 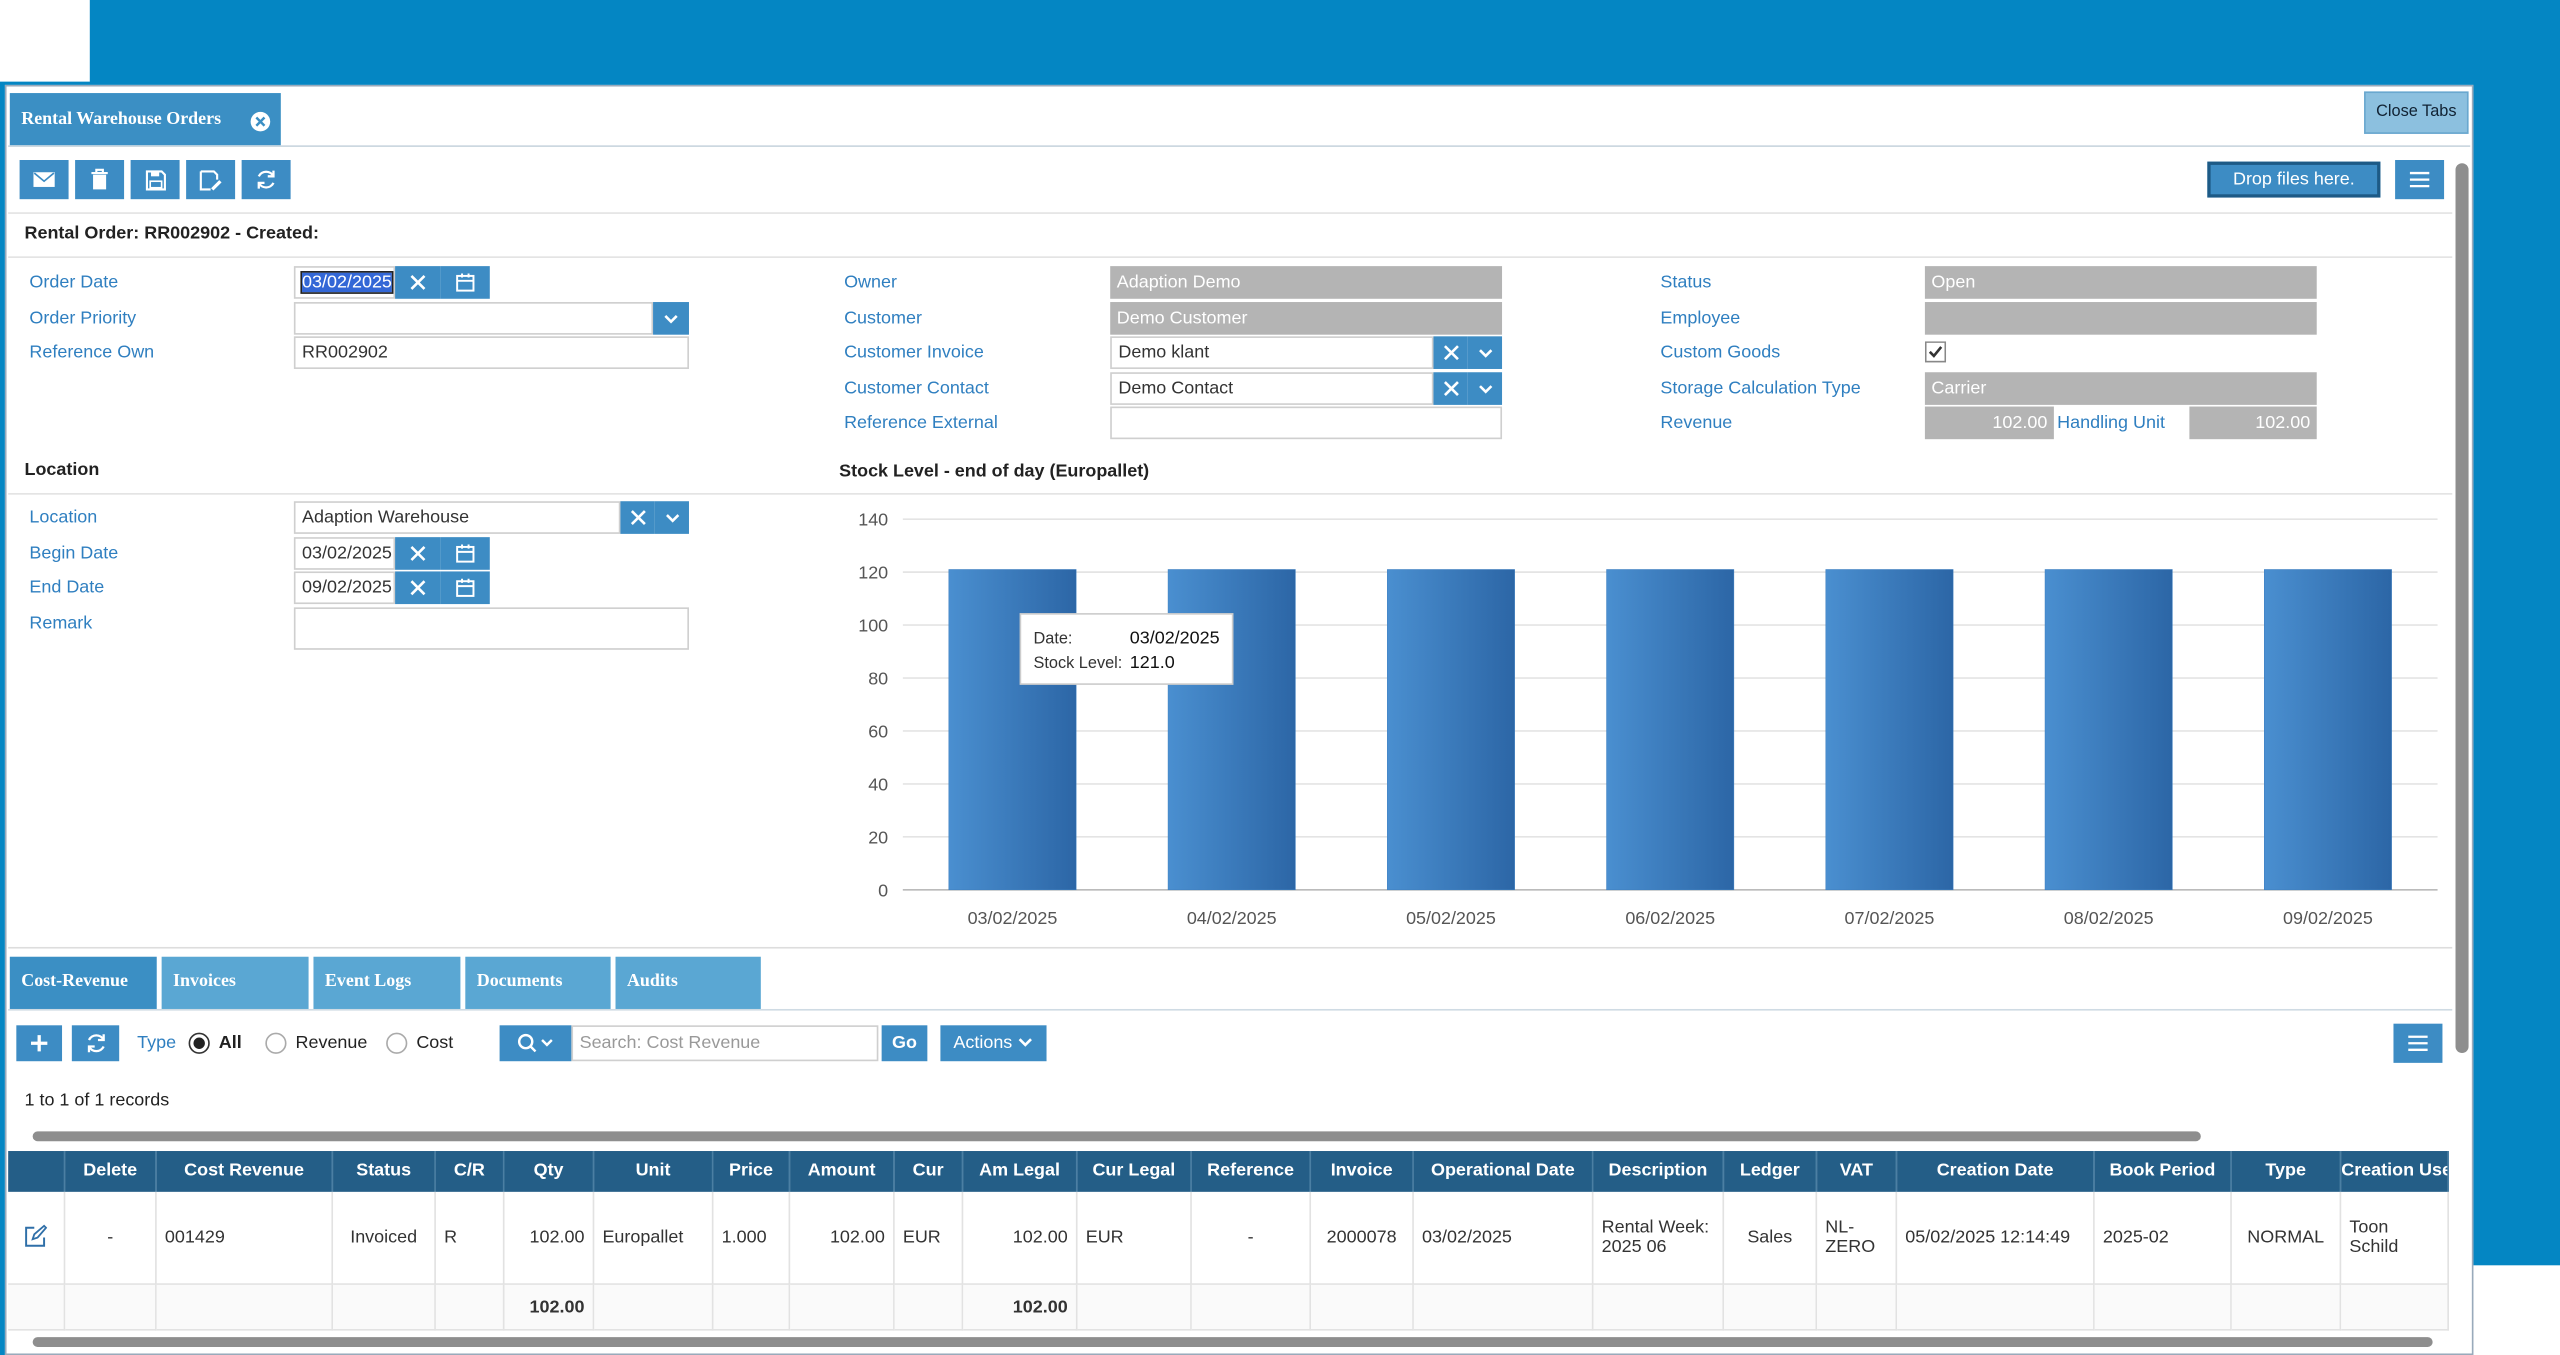 What do you see at coordinates (2294, 179) in the screenshot?
I see `drop-files: Drop files here.` at bounding box center [2294, 179].